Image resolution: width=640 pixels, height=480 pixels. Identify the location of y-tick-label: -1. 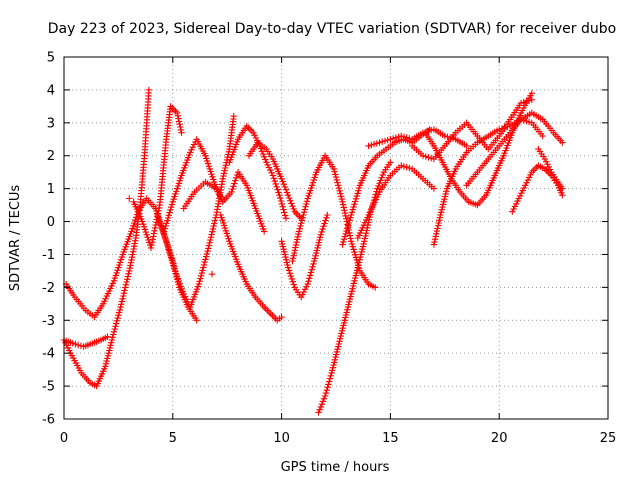
(48, 255).